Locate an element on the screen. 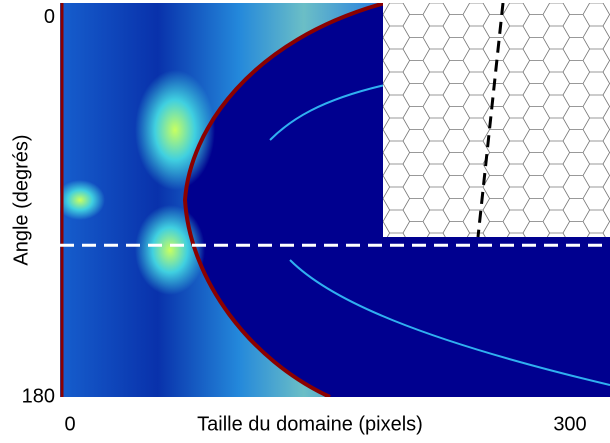 The height and width of the screenshot is (443, 610). y-tick-label: 0 is located at coordinates (49, 17).